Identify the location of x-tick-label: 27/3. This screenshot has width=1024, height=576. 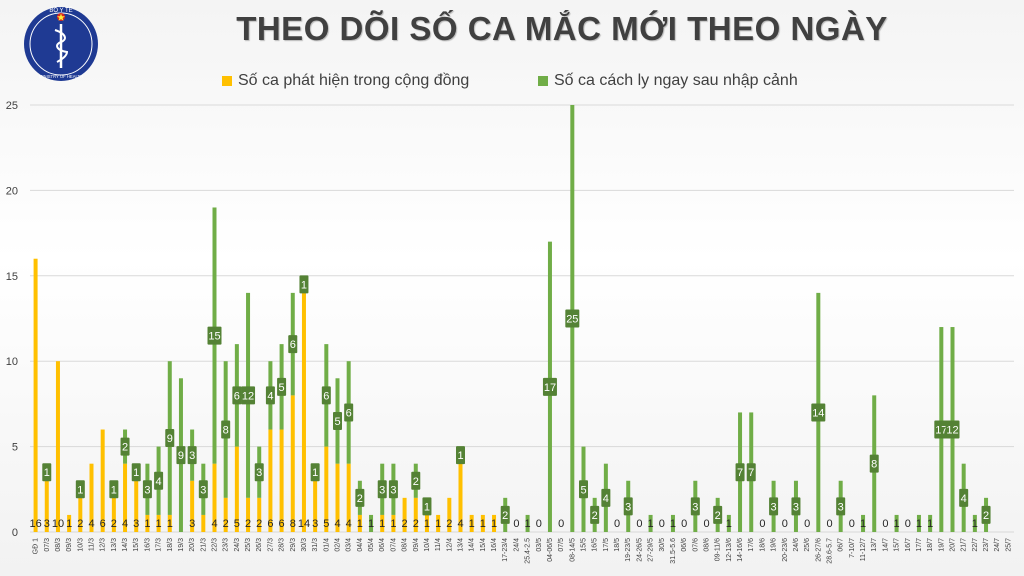
(270, 545).